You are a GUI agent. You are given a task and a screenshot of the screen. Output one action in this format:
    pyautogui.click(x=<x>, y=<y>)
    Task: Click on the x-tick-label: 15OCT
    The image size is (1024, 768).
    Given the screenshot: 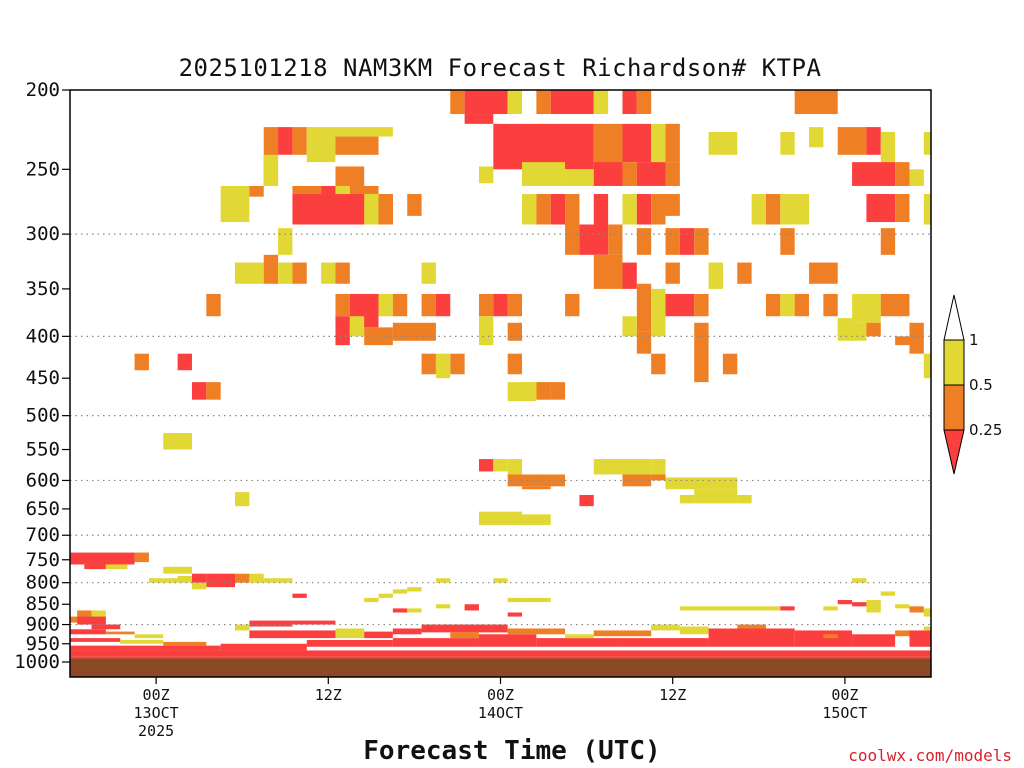 What is the action you would take?
    pyautogui.click(x=844, y=713)
    